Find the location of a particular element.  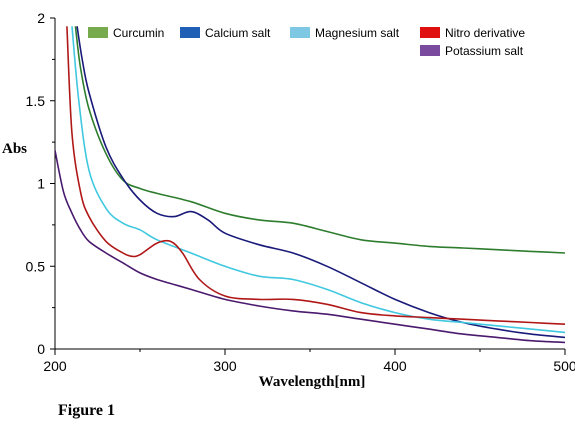

y-tick-label: 1.5 is located at coordinates (36, 101).